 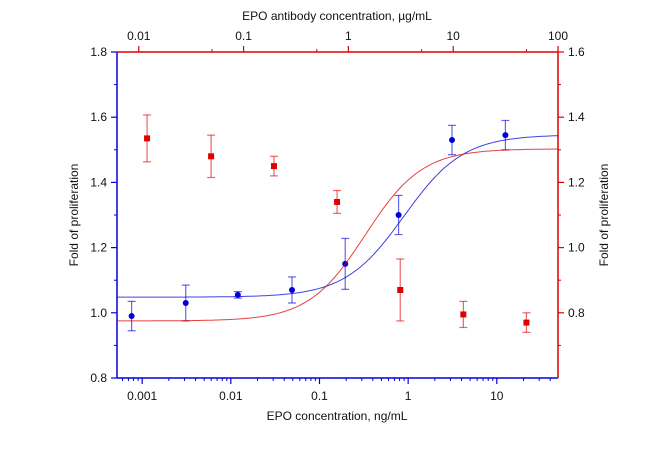 I want to click on y-tick-label: 1.6, so click(x=98, y=117).